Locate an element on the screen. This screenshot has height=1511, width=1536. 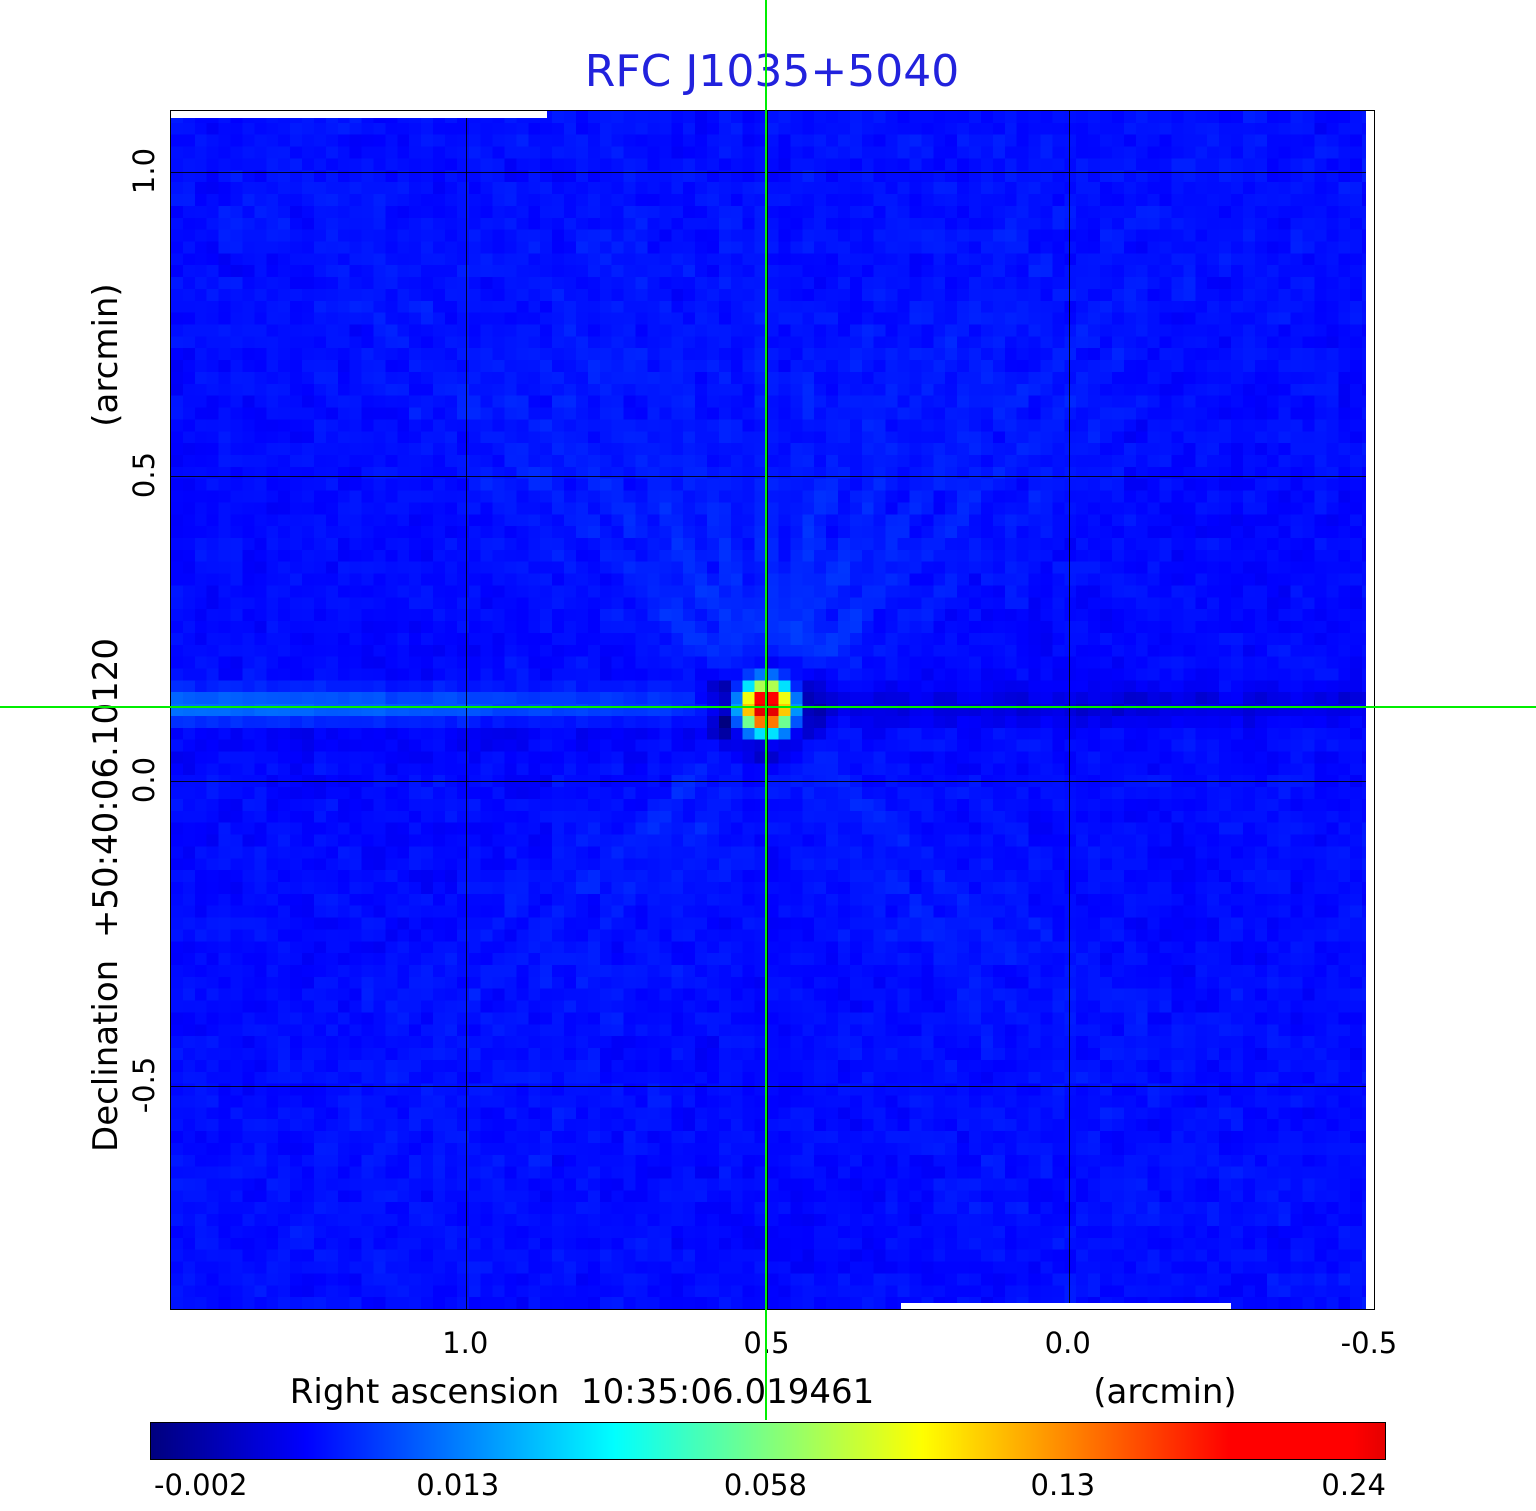
colorbar-tick-label: 0.24 is located at coordinates (1353, 1485).